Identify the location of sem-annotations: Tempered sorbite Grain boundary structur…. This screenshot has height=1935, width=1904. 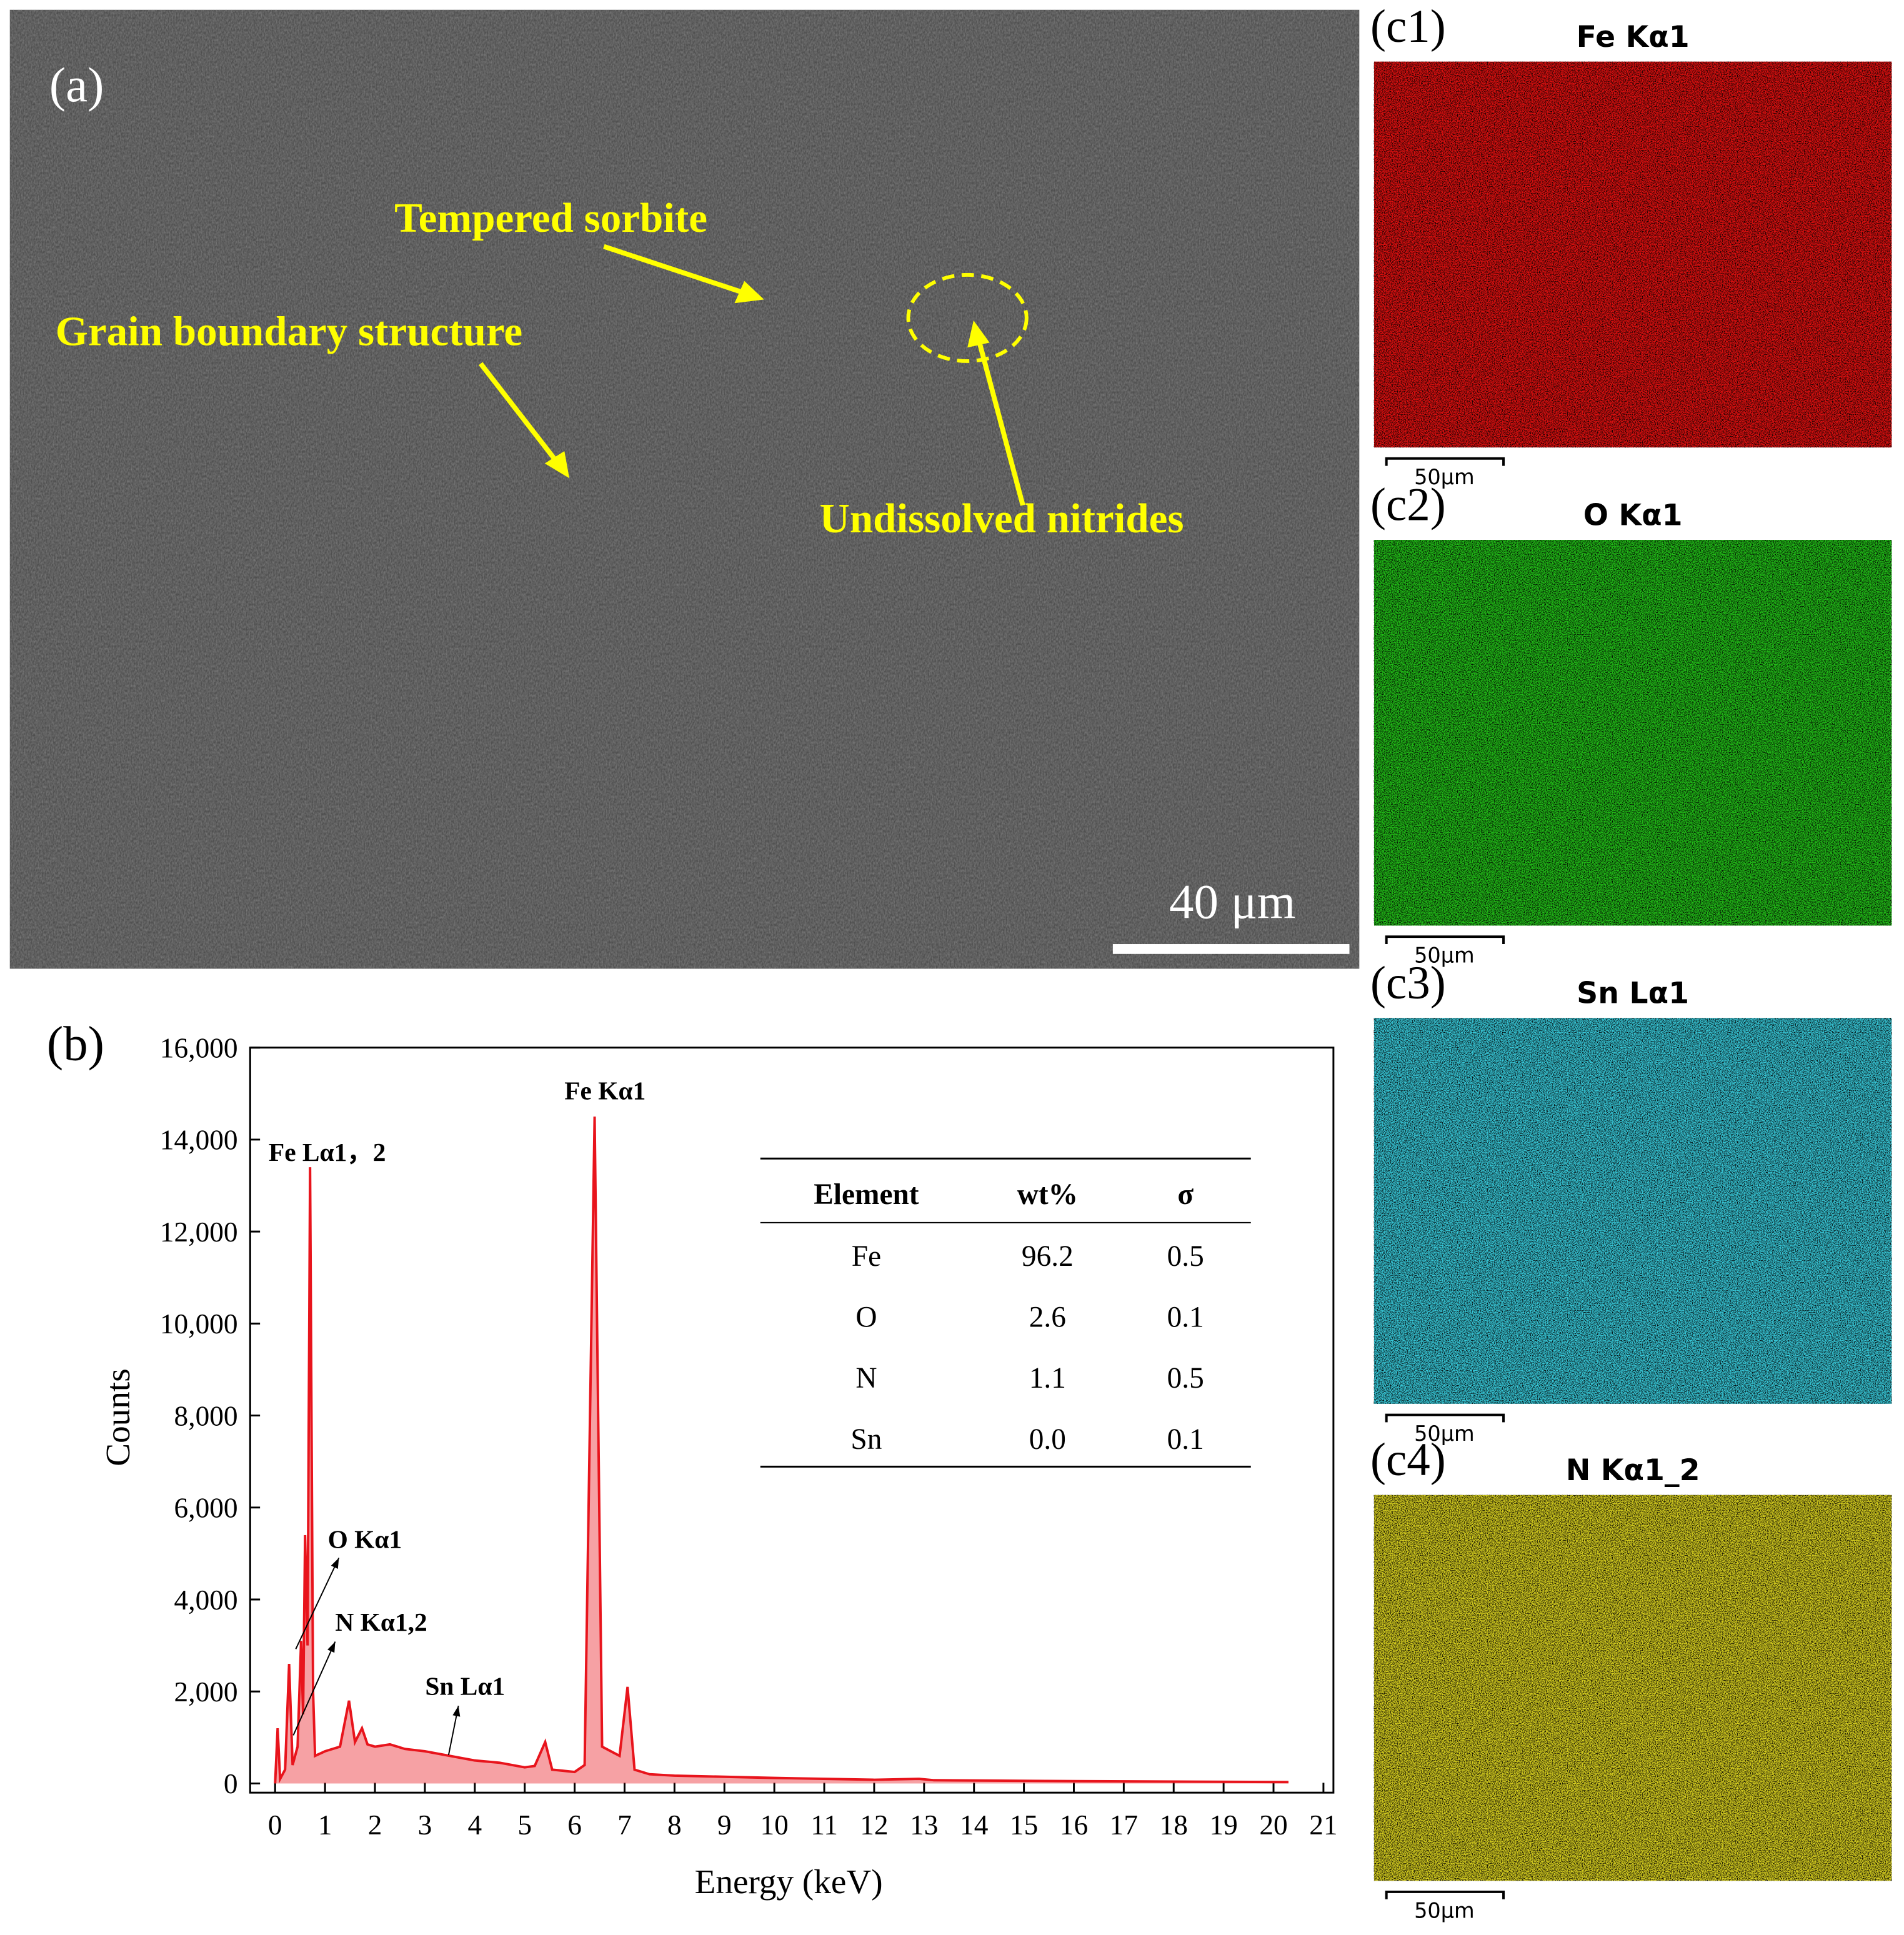
(620, 368).